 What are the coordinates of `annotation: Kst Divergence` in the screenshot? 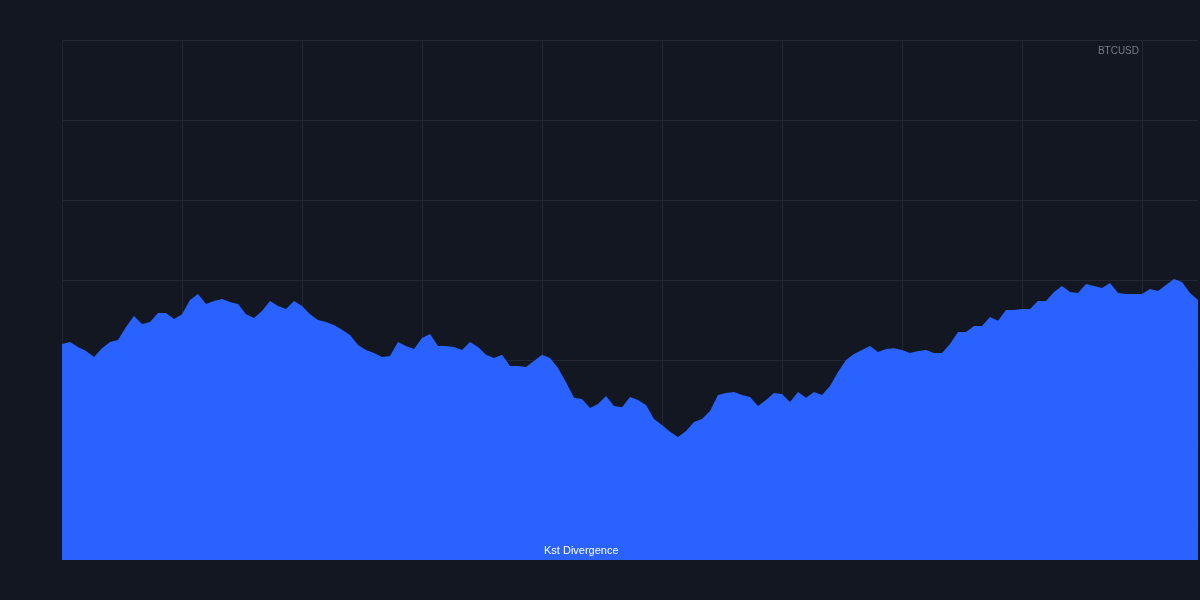 It's located at (581, 550).